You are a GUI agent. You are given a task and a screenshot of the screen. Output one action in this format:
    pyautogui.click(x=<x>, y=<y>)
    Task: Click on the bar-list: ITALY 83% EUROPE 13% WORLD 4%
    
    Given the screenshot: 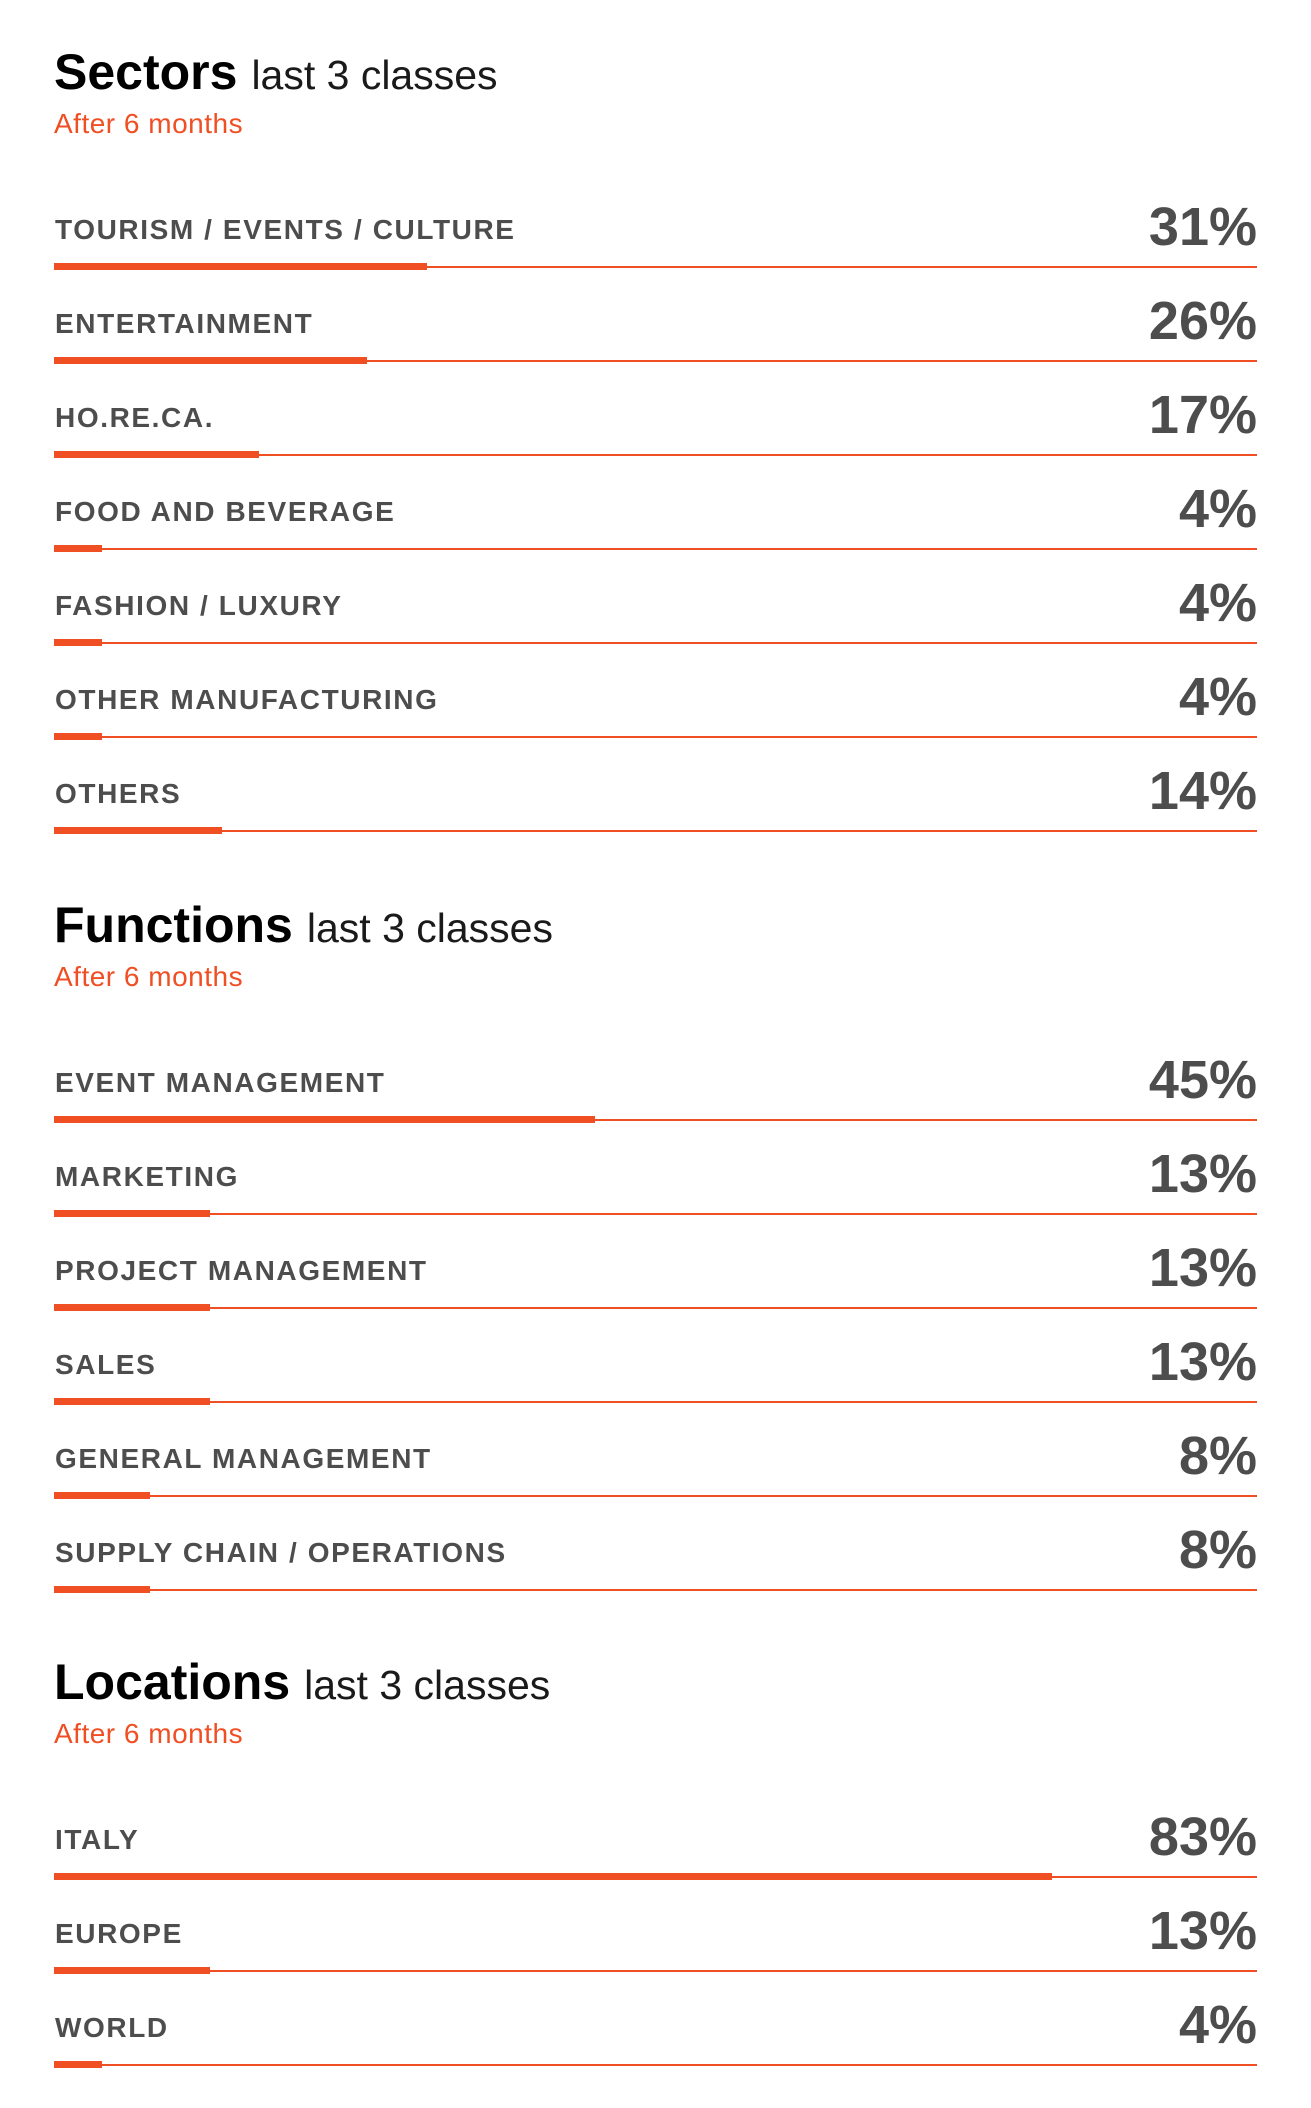 What is the action you would take?
    pyautogui.click(x=655, y=1926)
    